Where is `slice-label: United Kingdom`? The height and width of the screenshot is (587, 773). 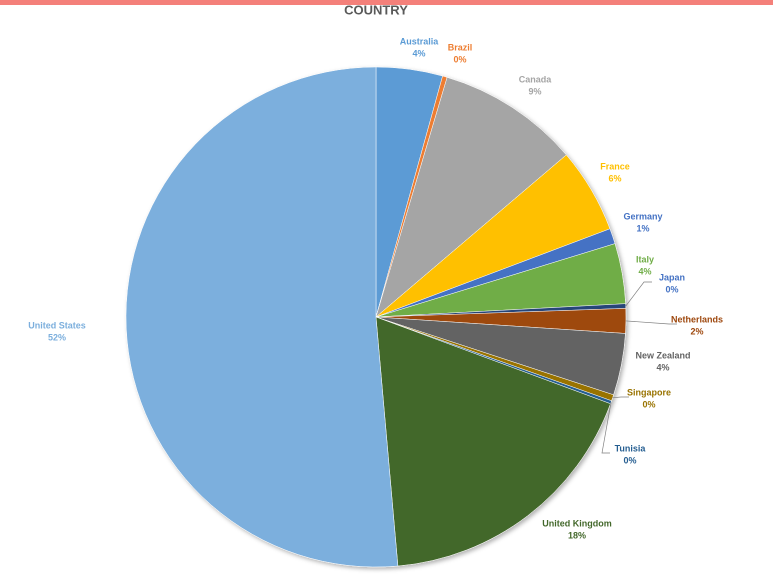
slice-label: United Kingdom is located at coordinates (577, 523).